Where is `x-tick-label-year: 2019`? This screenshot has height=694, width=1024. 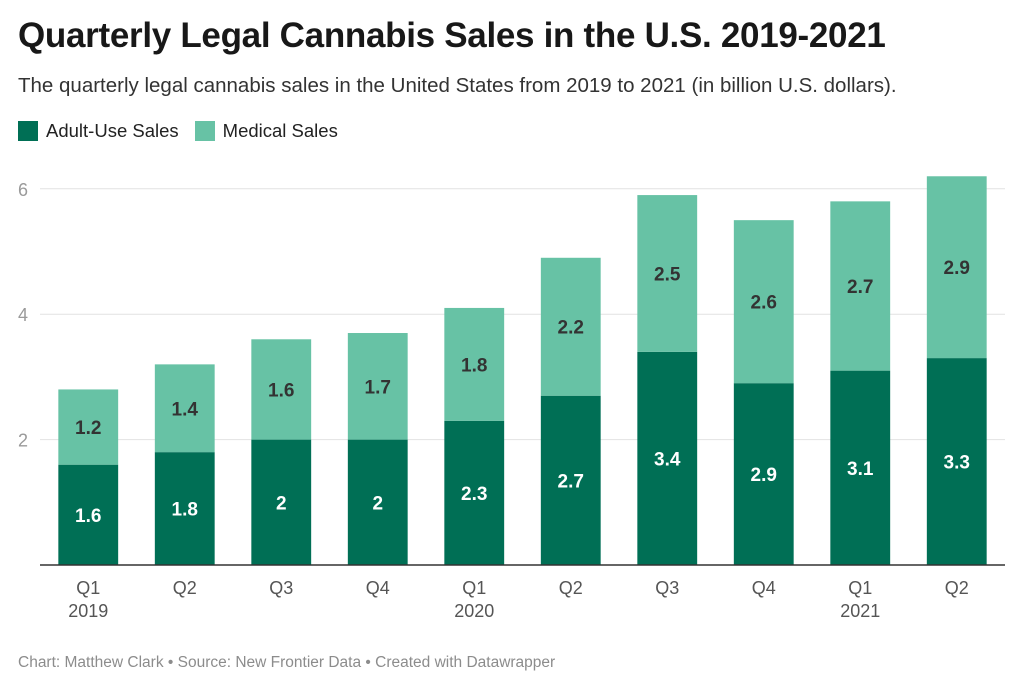 x-tick-label-year: 2019 is located at coordinates (88, 611).